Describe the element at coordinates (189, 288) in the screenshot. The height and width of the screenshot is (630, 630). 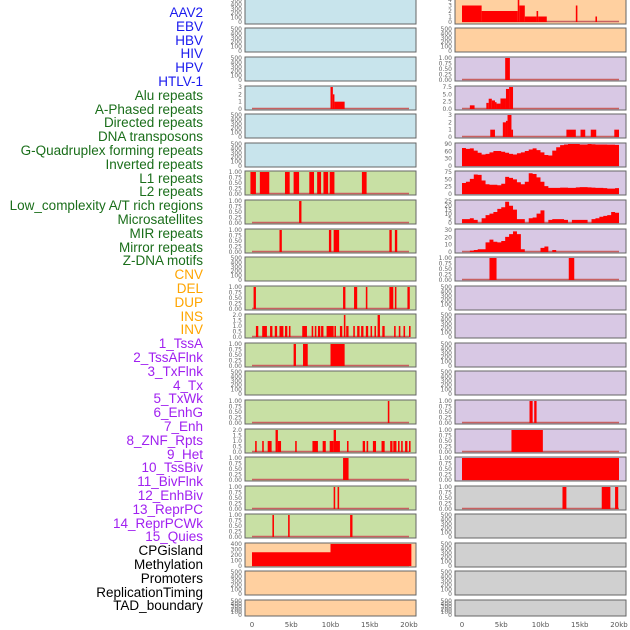
I see `track-label: DEL` at that location.